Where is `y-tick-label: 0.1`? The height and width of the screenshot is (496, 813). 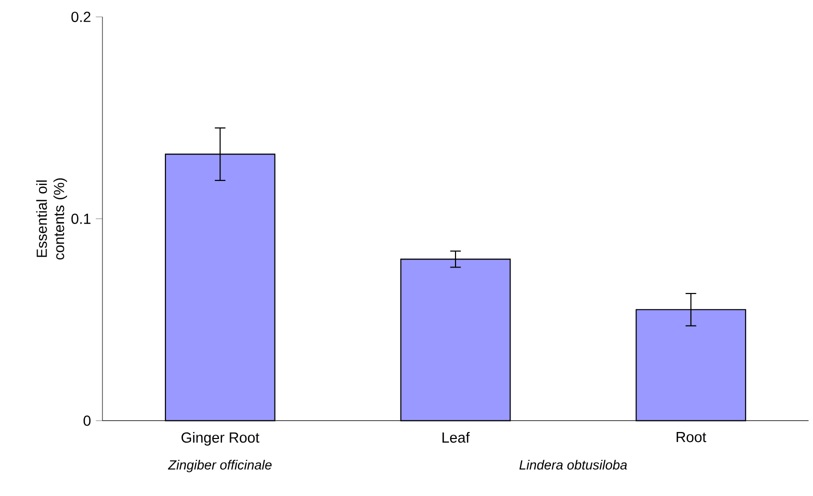 y-tick-label: 0.1 is located at coordinates (80, 219).